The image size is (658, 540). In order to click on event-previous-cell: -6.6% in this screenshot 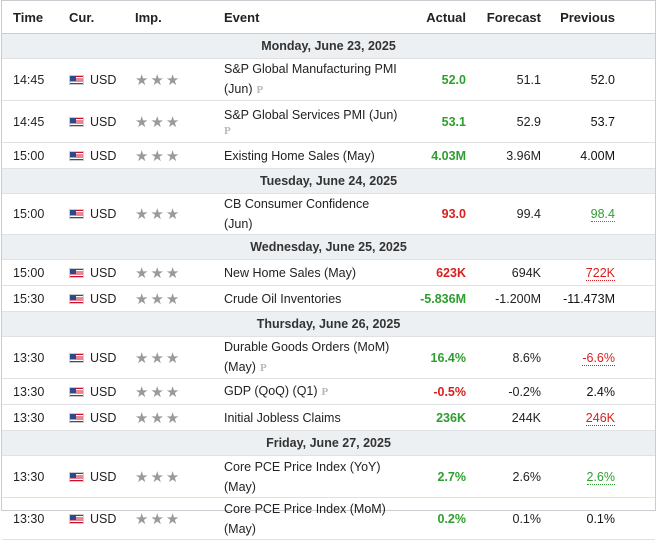, I will do `click(598, 357)`.